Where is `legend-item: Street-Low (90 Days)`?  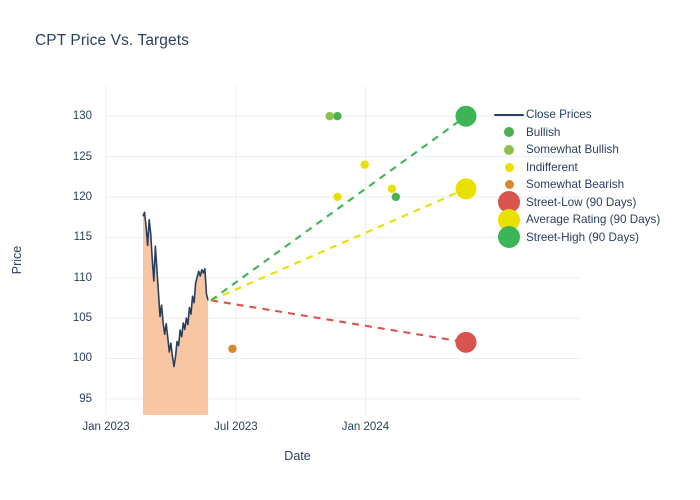 legend-item: Street-Low (90 Days) is located at coordinates (576, 202).